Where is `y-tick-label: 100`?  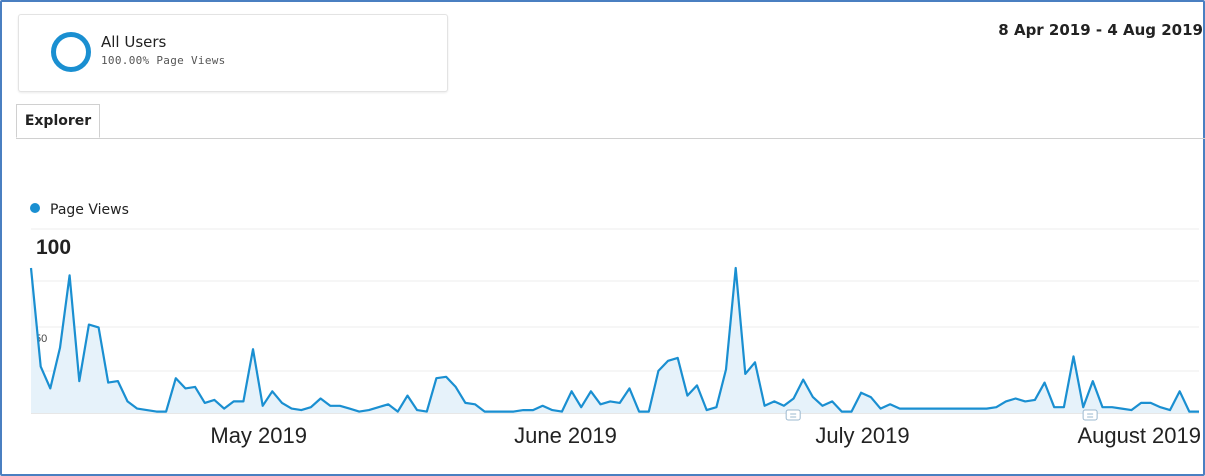
y-tick-label: 100 is located at coordinates (53, 247).